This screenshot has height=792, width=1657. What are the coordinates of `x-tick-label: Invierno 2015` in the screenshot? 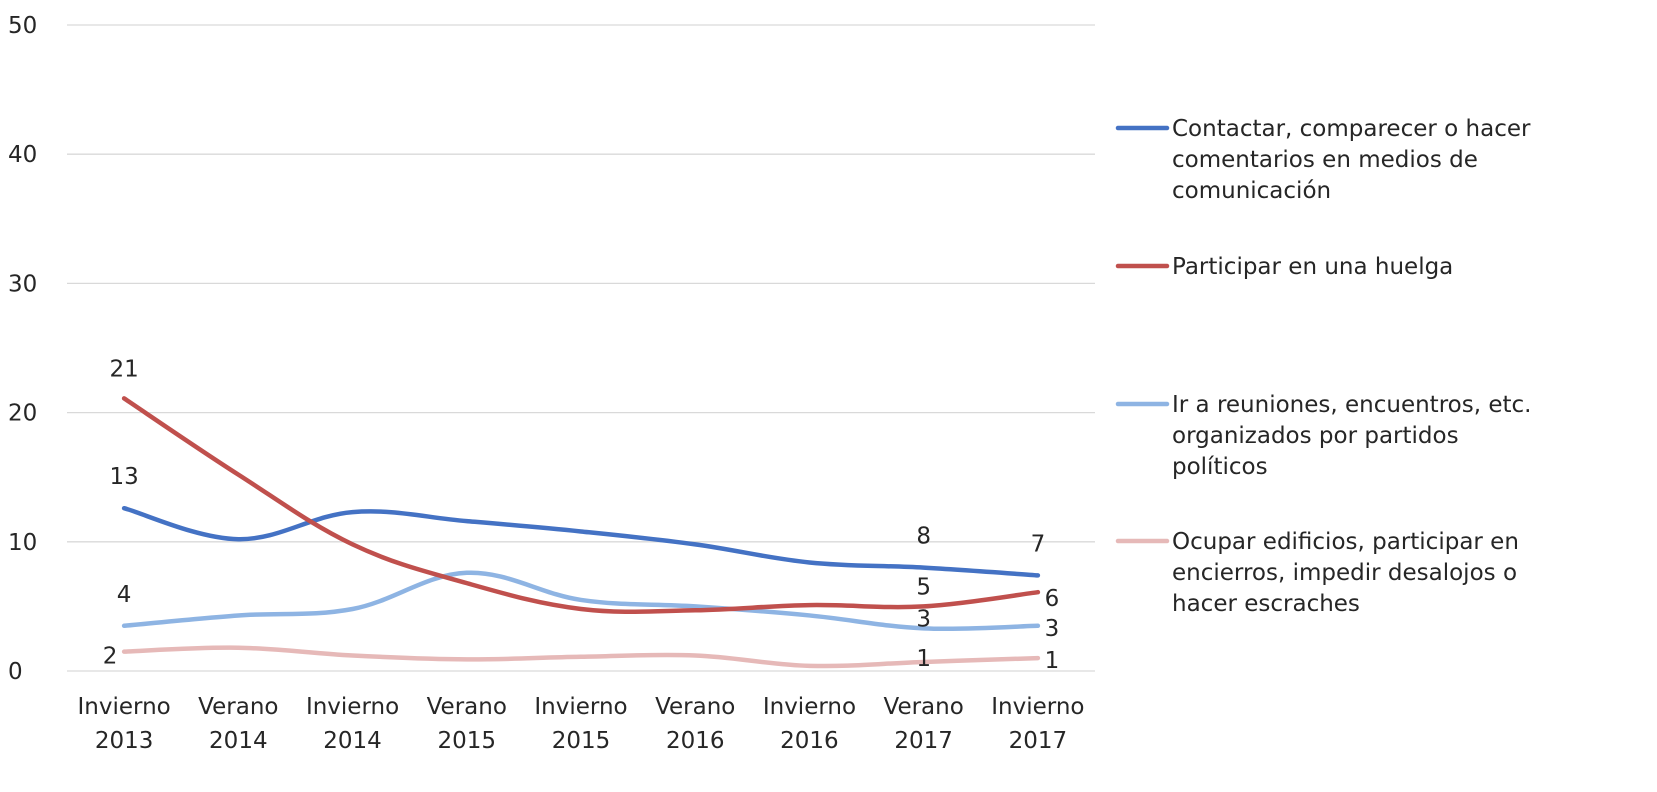 It's located at (580, 724).